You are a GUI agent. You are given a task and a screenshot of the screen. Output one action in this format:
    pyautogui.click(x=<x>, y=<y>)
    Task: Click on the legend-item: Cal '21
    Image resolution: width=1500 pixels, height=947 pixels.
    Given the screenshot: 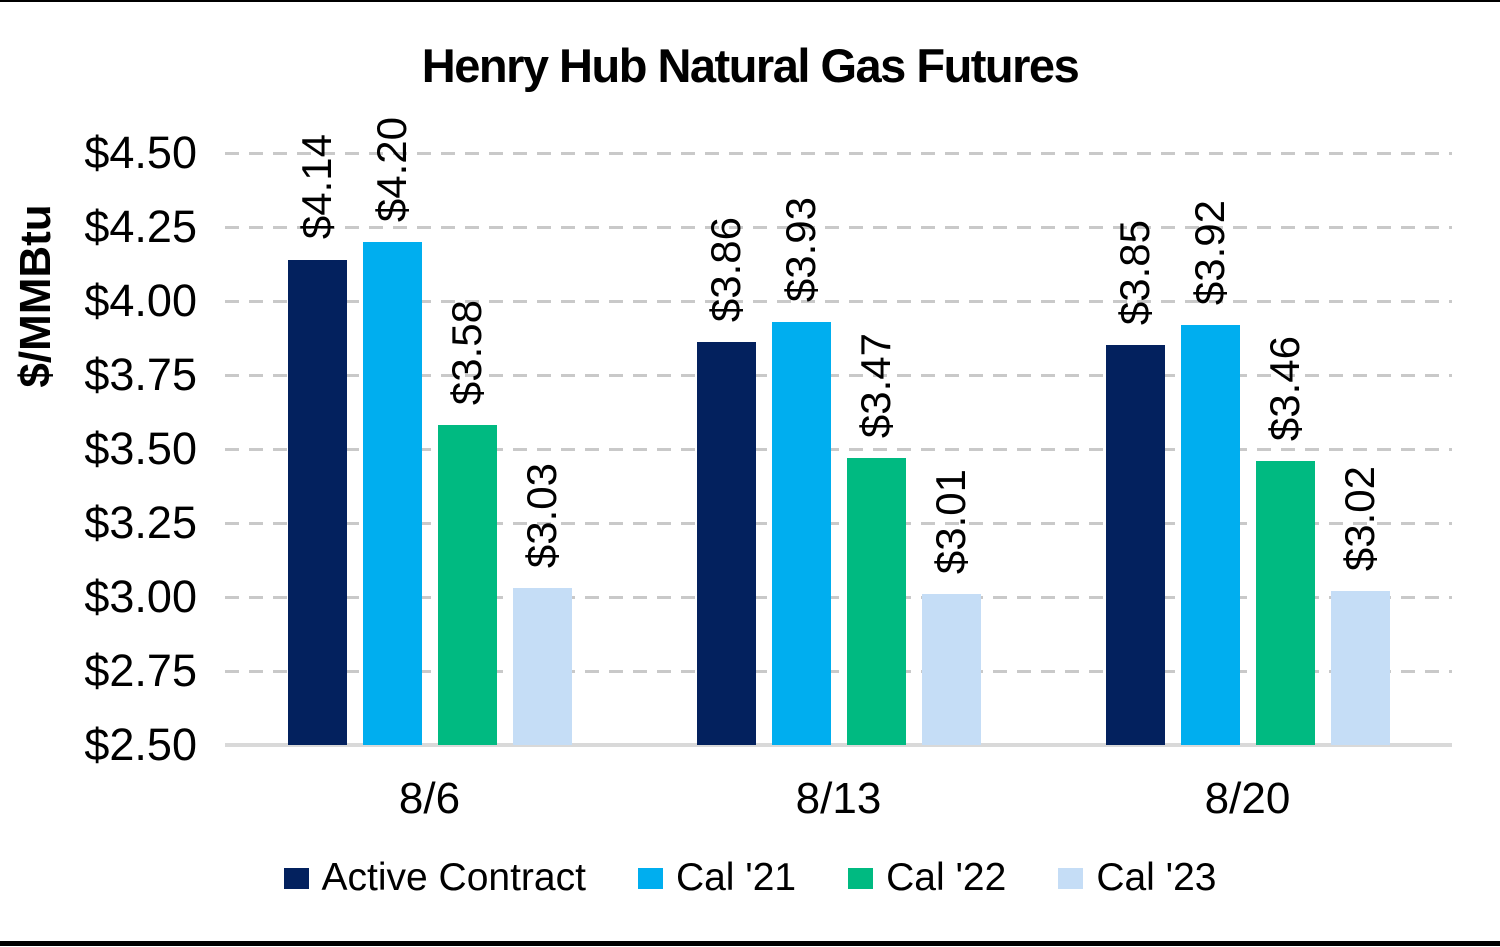 What is the action you would take?
    pyautogui.click(x=717, y=878)
    